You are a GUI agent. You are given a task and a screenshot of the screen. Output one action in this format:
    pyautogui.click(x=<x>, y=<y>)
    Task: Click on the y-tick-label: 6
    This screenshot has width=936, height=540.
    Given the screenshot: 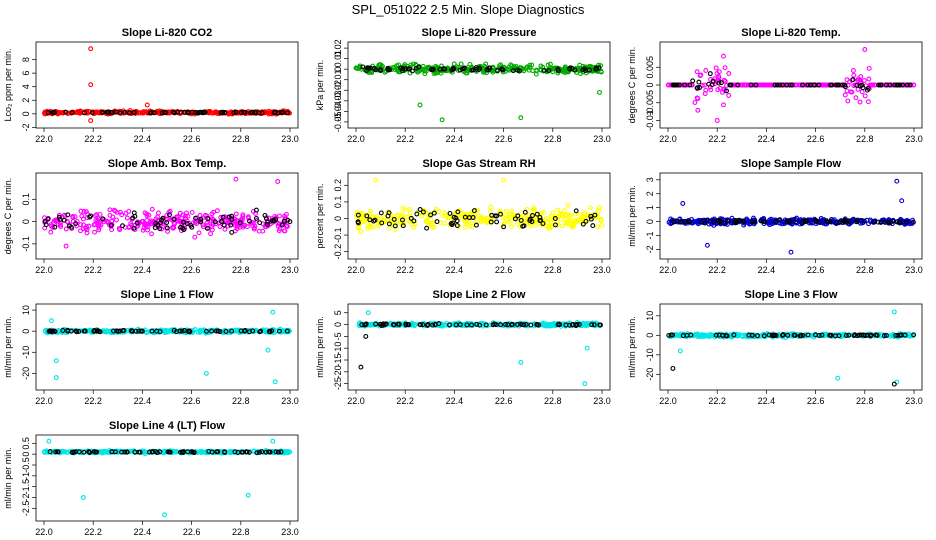 What is the action you would take?
    pyautogui.click(x=26, y=73)
    